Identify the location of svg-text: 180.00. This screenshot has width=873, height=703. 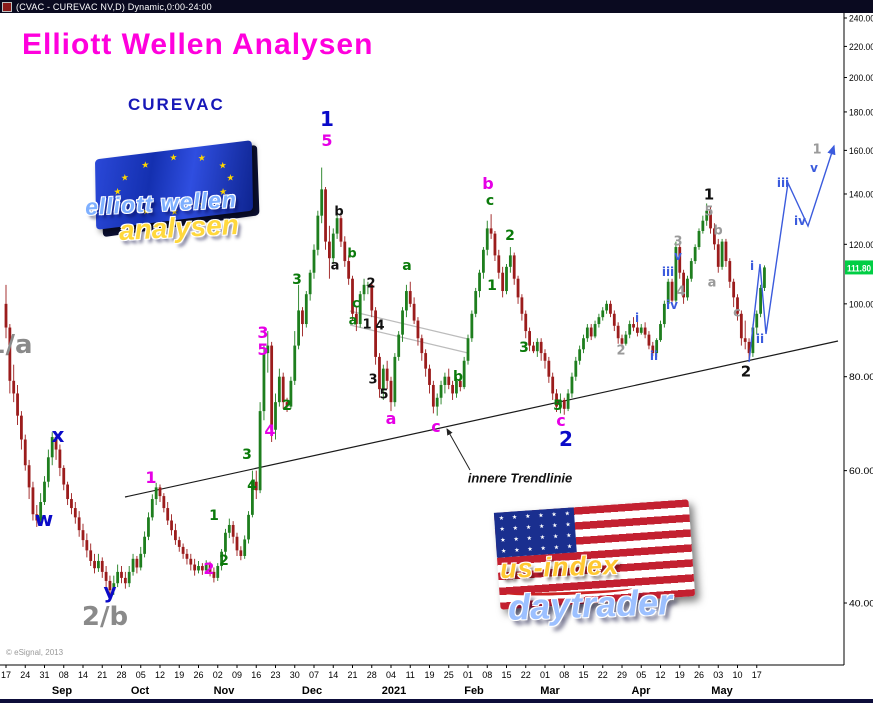
(861, 112).